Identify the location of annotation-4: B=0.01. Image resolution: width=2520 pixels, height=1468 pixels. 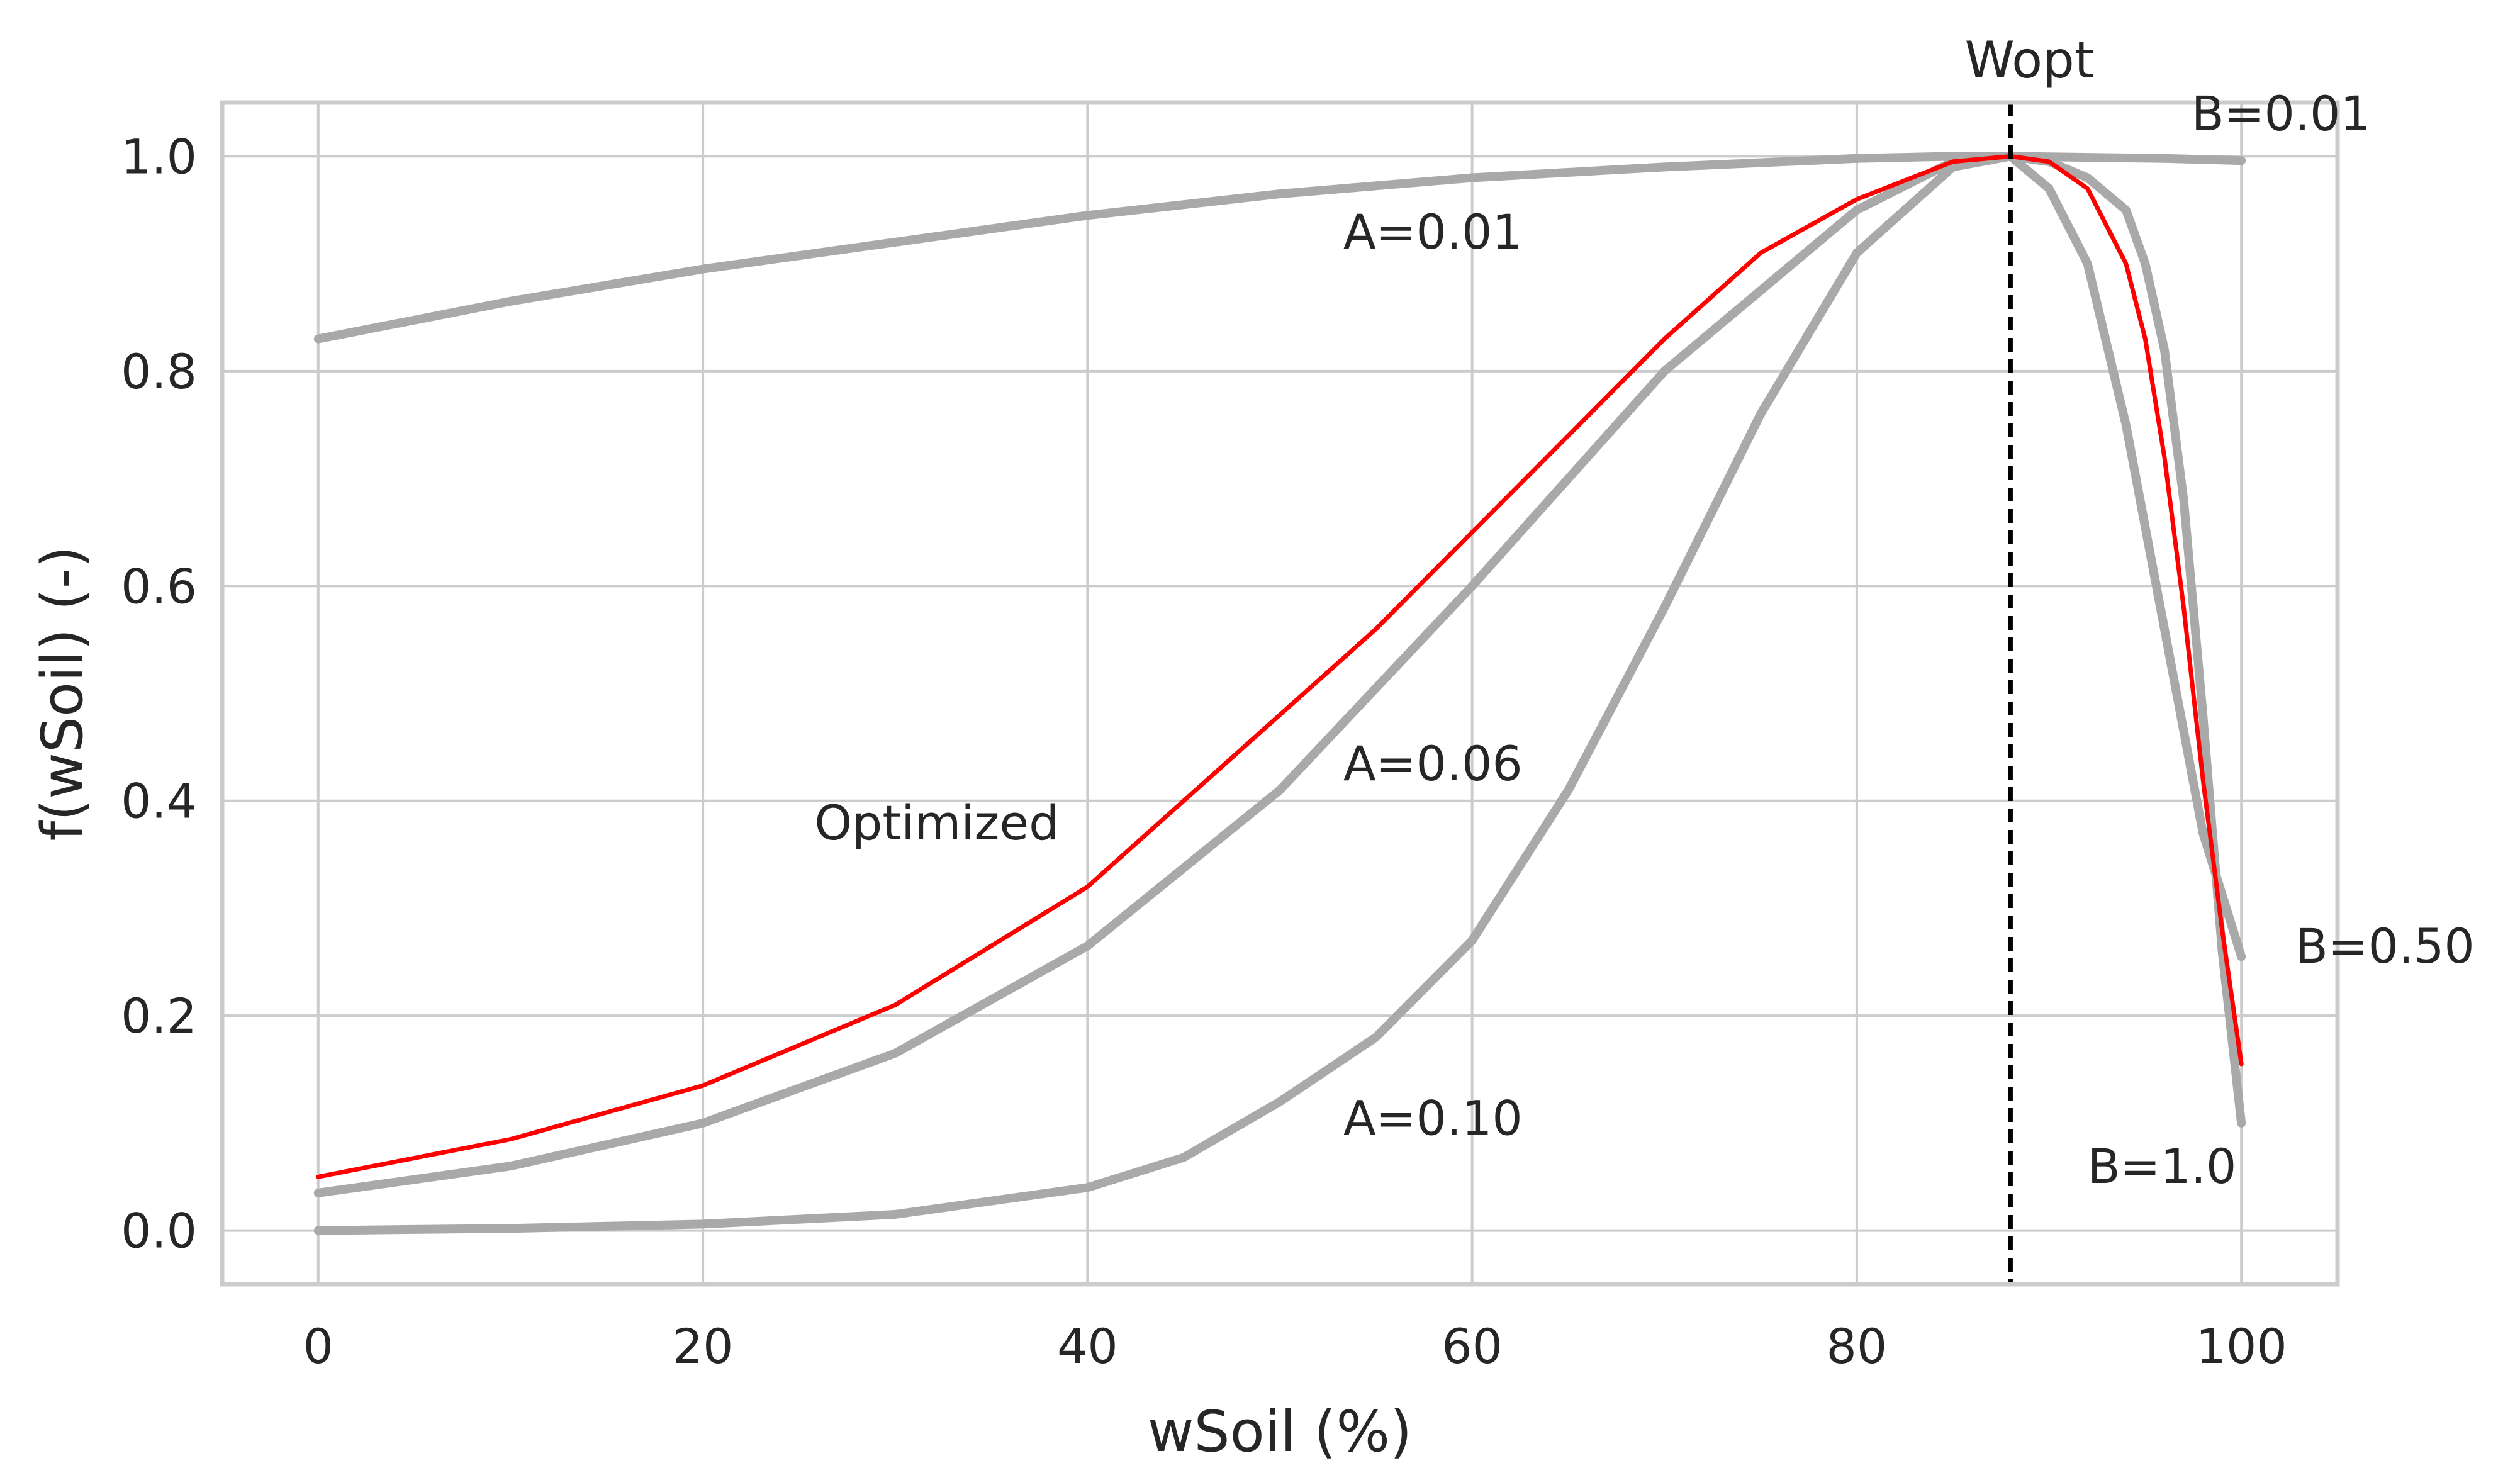
(2281, 114).